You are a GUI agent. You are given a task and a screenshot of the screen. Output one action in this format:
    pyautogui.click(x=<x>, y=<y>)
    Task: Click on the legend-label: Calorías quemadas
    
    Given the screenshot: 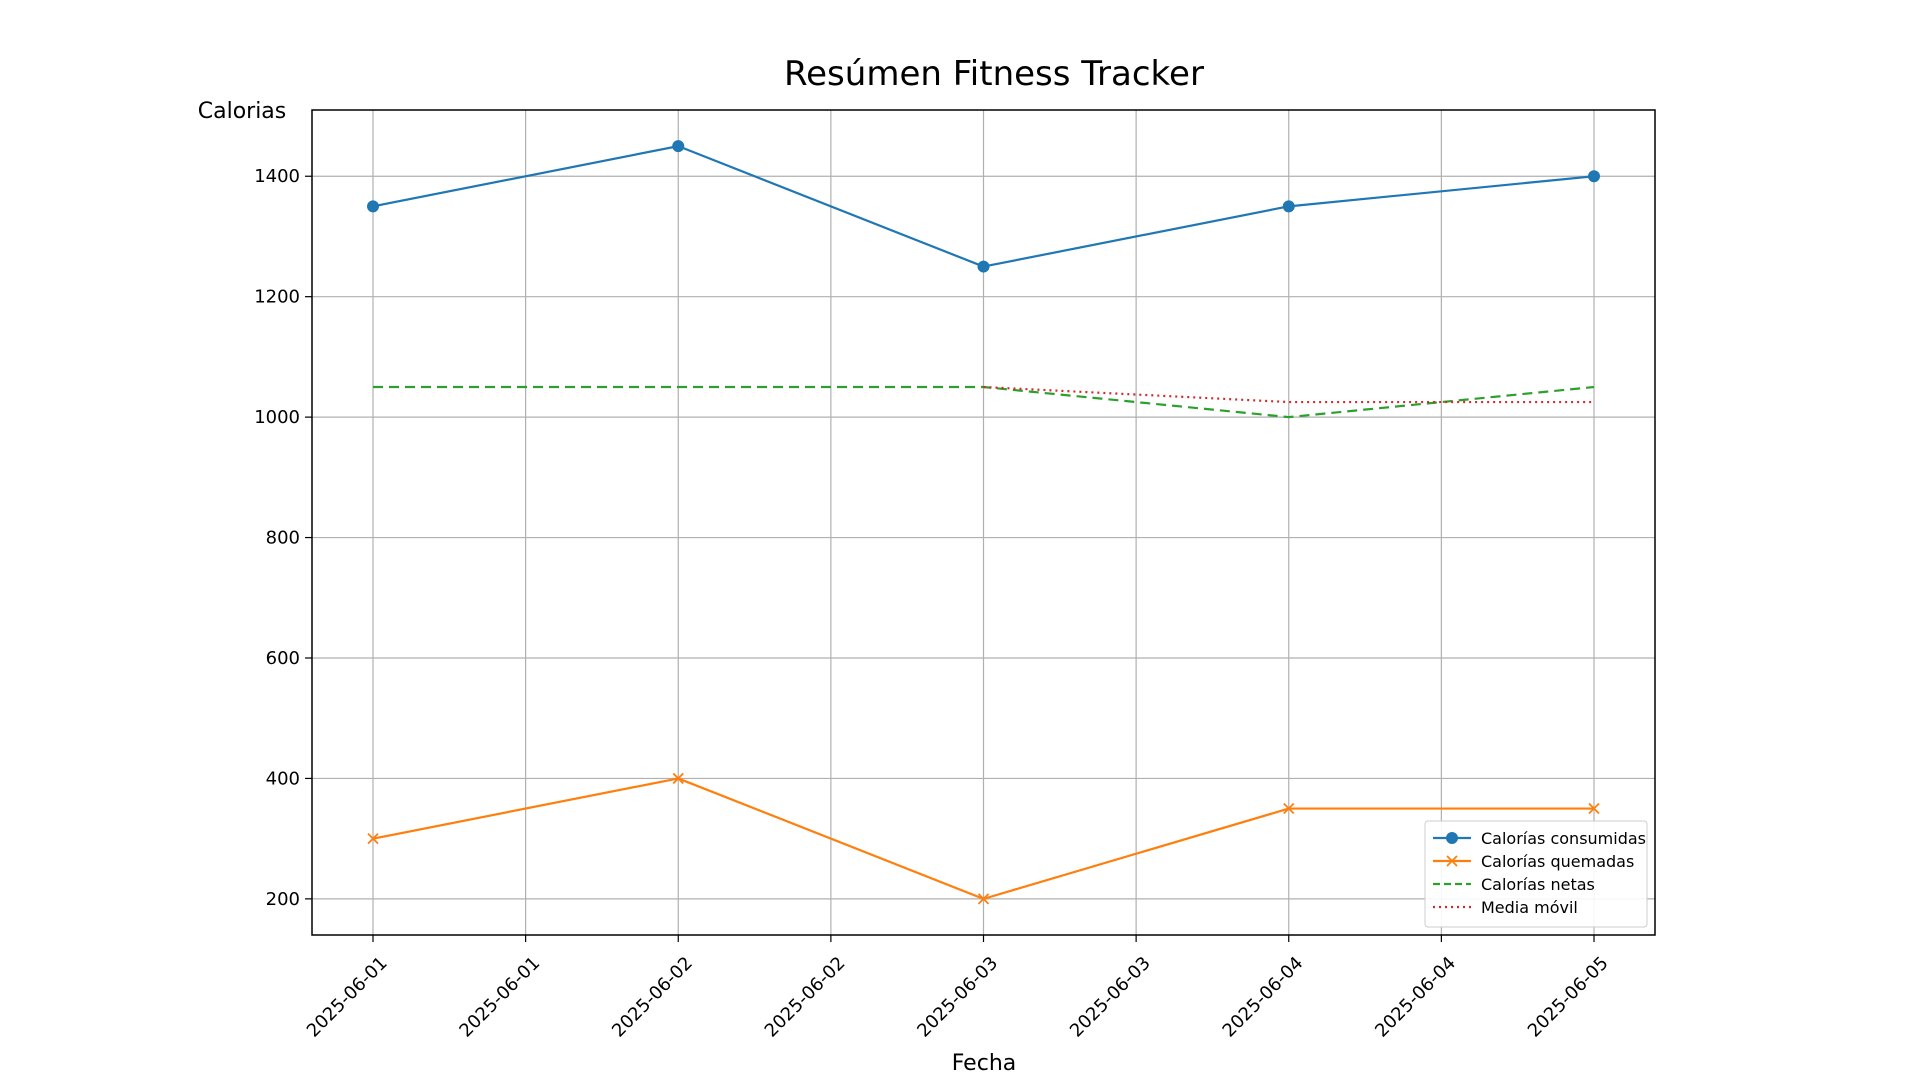 What is the action you would take?
    pyautogui.click(x=1557, y=861)
    